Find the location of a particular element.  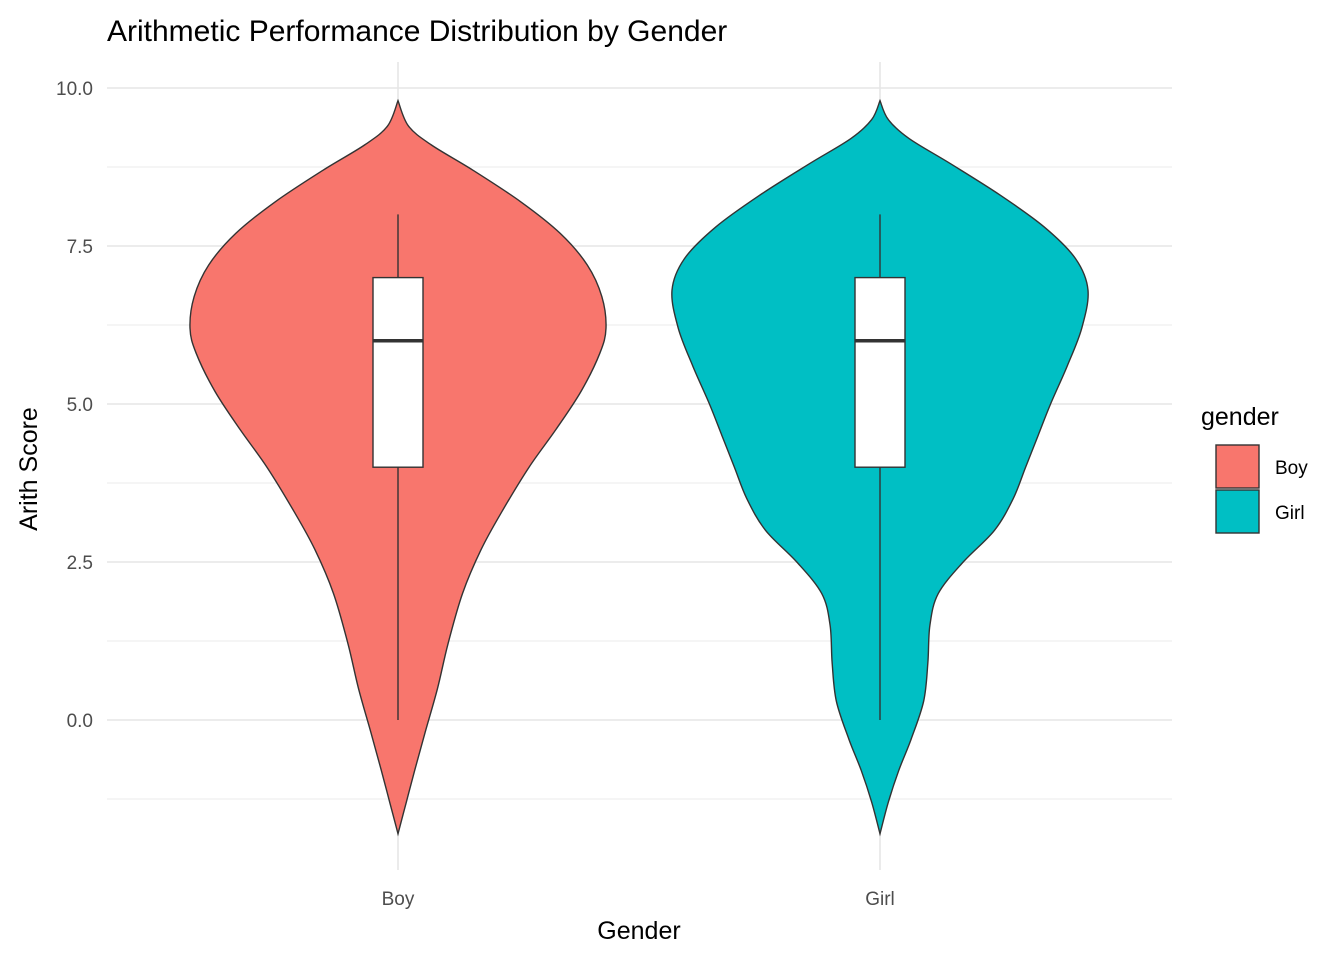

legend-label: Girl is located at coordinates (1290, 513).